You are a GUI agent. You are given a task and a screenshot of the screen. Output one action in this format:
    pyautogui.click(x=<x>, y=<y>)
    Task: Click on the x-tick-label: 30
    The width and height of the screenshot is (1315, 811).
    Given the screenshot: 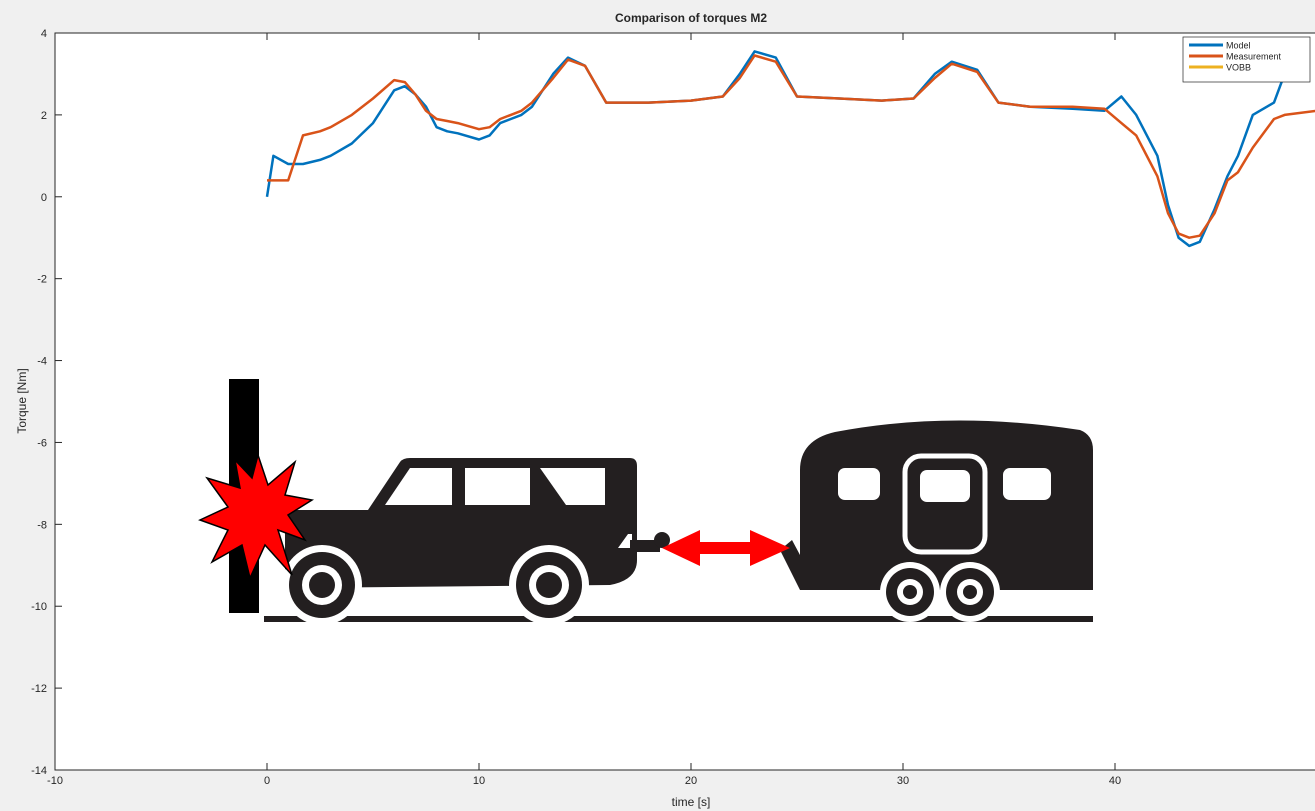 What is the action you would take?
    pyautogui.click(x=903, y=781)
    